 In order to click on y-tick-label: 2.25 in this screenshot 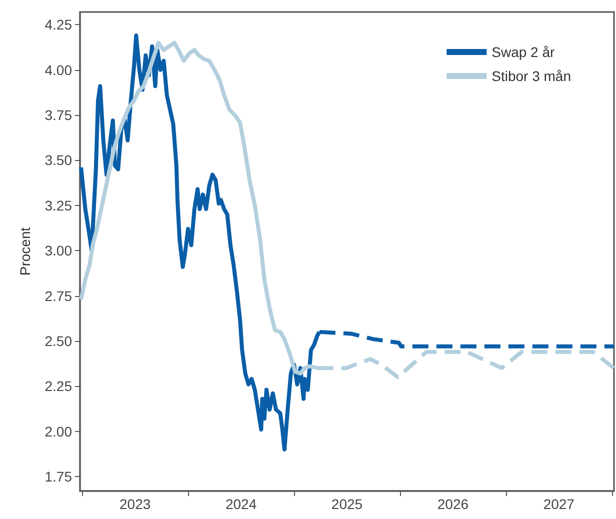, I will do `click(58, 386)`.